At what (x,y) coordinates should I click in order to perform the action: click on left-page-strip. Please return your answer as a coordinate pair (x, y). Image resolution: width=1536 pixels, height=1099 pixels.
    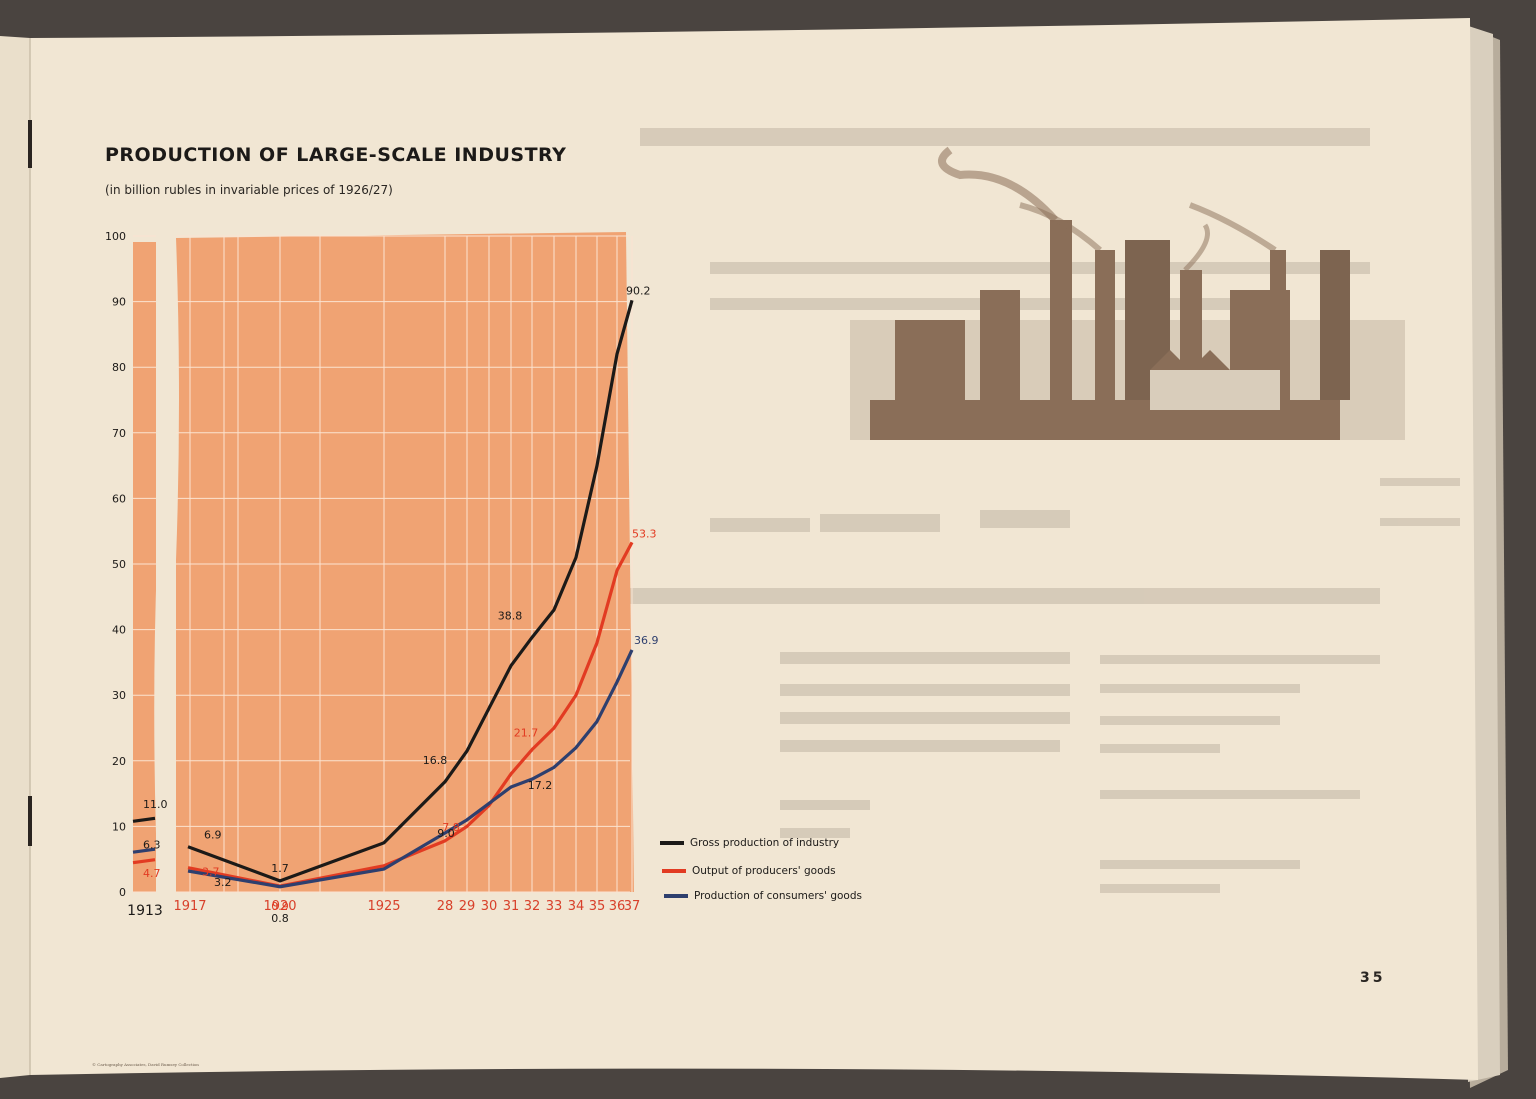
    Looking at the image, I should click on (15, 557).